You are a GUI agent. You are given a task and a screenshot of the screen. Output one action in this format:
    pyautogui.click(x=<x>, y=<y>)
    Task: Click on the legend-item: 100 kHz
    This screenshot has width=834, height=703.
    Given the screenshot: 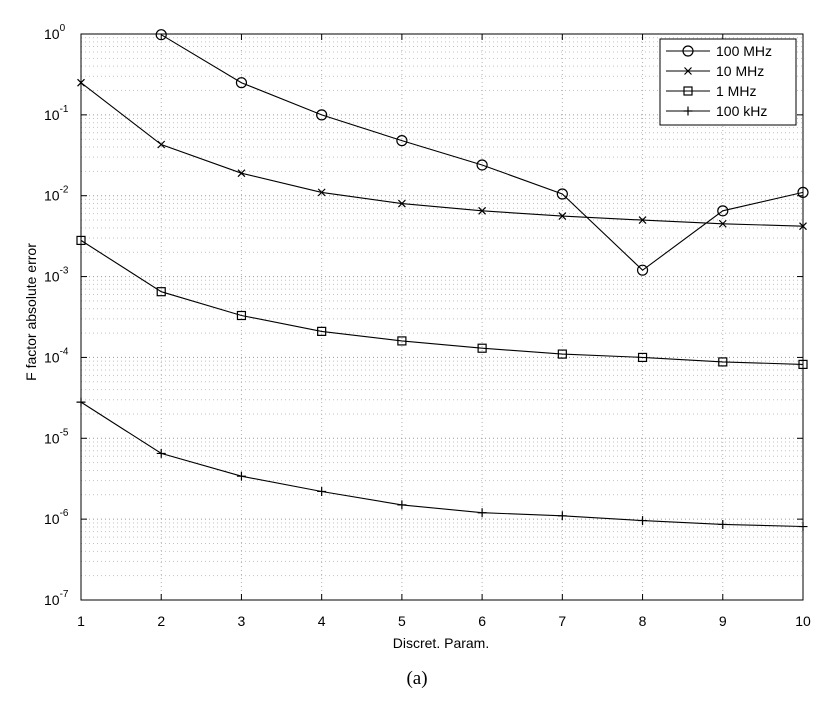 What is the action you would take?
    pyautogui.click(x=716, y=111)
    